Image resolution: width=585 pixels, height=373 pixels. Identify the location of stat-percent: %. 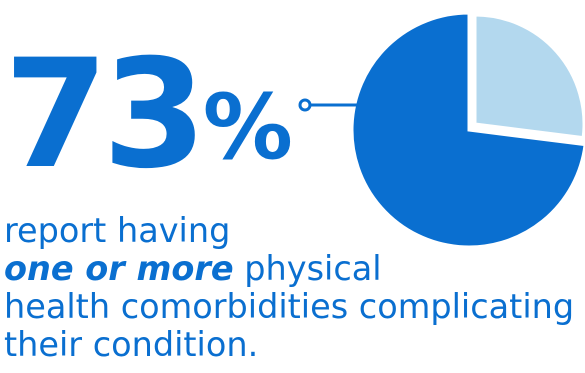
(247, 127).